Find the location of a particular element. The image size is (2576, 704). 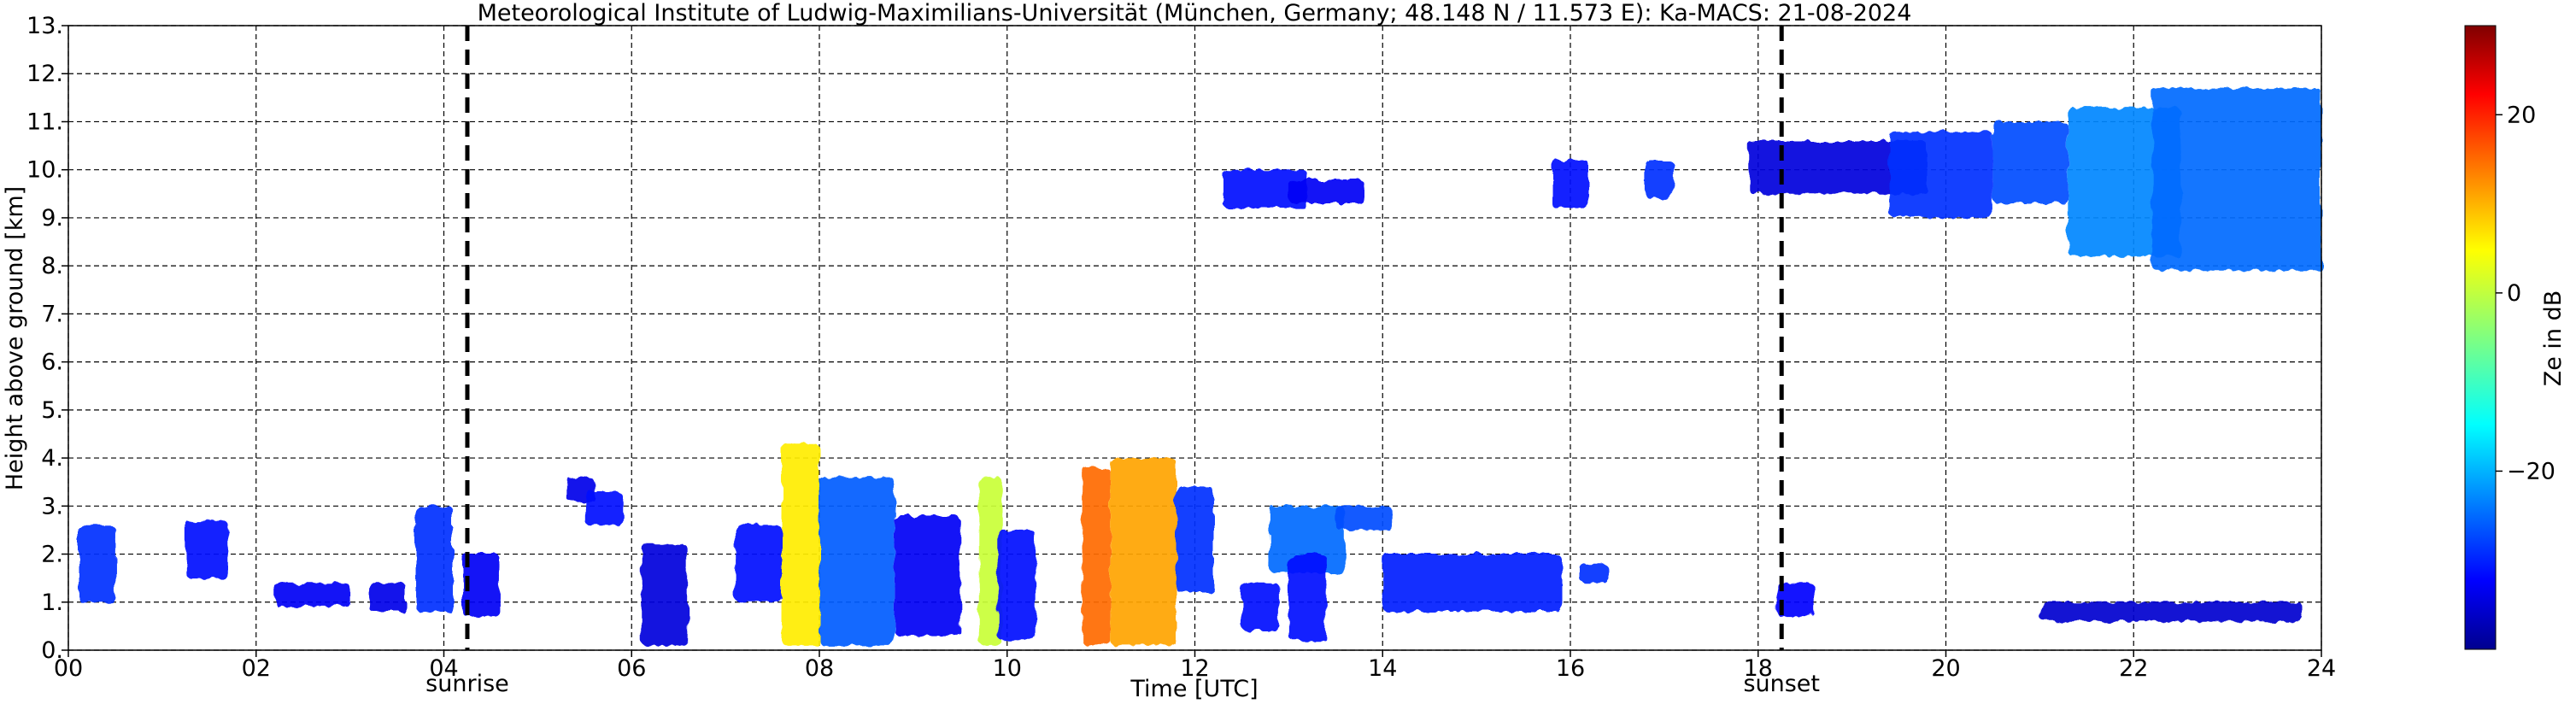

x-tick-label: 22 is located at coordinates (2133, 668).